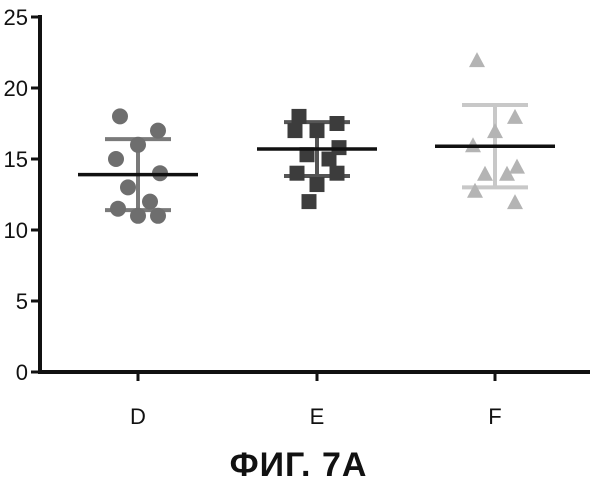 Image resolution: width=597 pixels, height=500 pixels. What do you see at coordinates (22, 372) in the screenshot?
I see `y-tick-label: 0` at bounding box center [22, 372].